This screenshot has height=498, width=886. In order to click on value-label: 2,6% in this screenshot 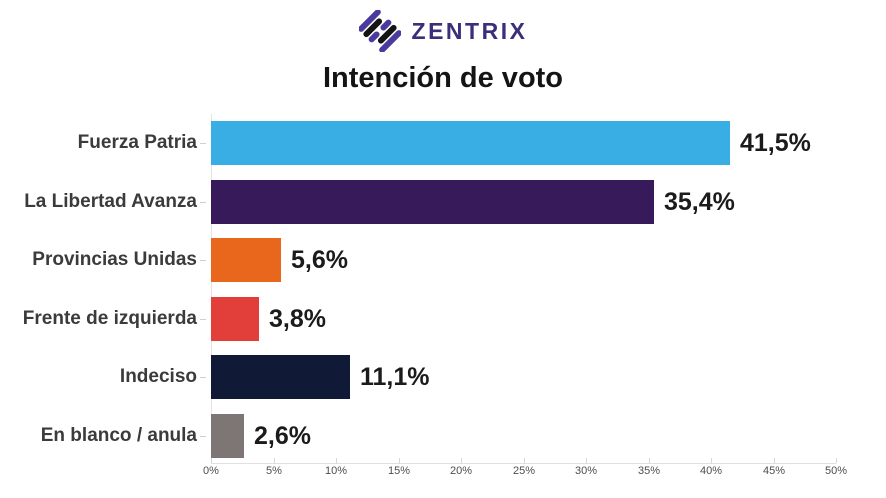, I will do `click(282, 435)`.